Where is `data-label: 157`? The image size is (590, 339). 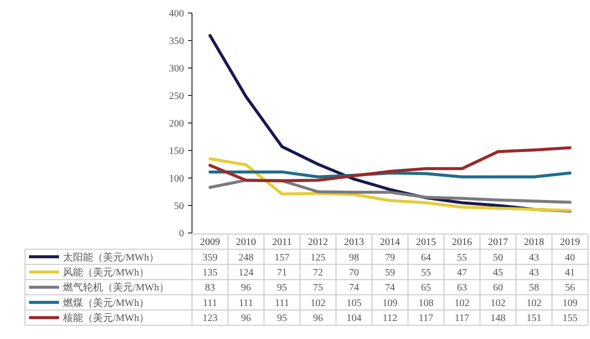 data-label: 157 is located at coordinates (282, 258).